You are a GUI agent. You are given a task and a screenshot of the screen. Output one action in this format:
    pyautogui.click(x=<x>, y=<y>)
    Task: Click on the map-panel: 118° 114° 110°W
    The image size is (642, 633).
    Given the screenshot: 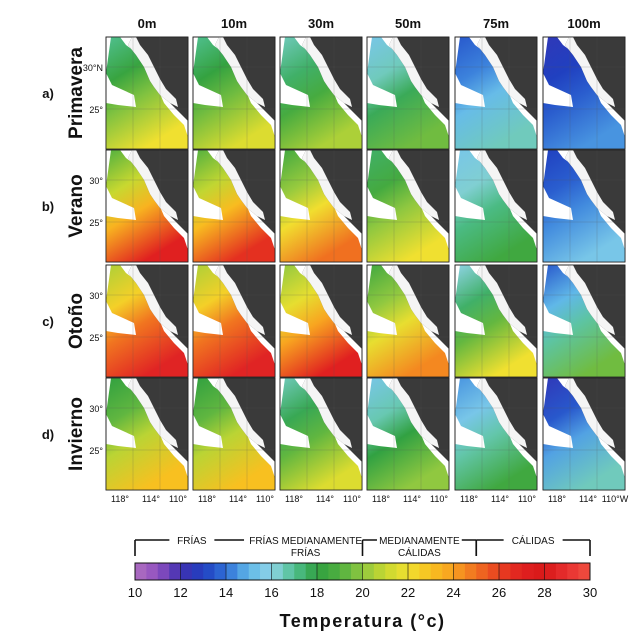 What is the action you would take?
    pyautogui.click(x=585, y=440)
    